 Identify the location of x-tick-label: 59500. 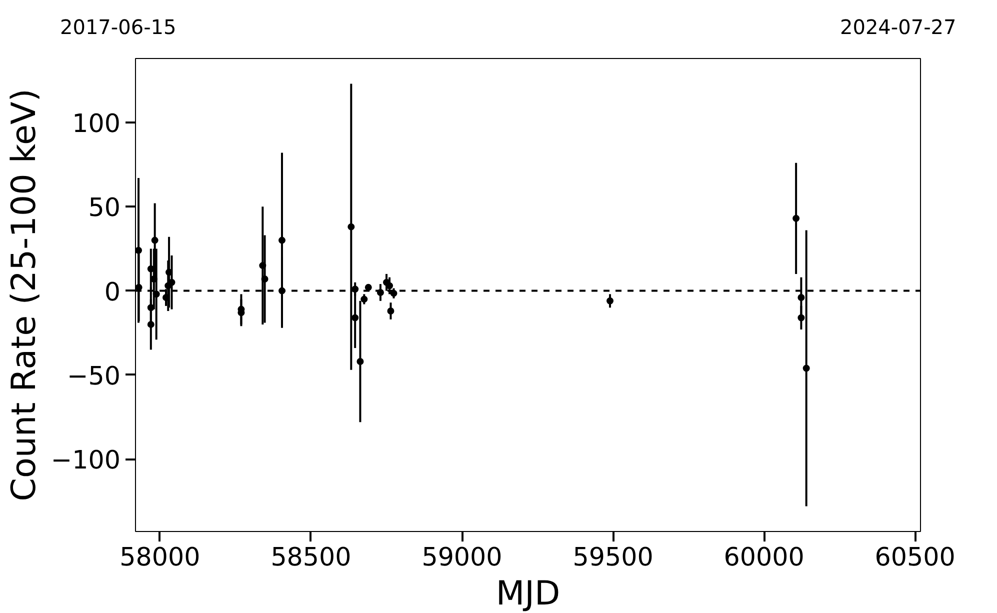
(613, 557).